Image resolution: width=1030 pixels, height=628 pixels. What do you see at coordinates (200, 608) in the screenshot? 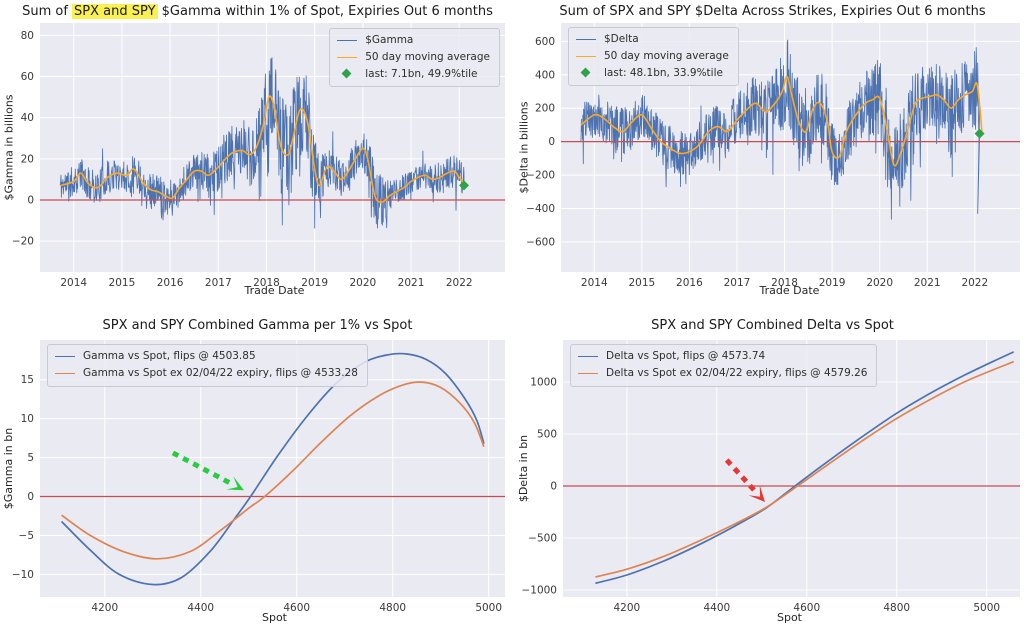
I see `svg-text: 4400` at bounding box center [200, 608].